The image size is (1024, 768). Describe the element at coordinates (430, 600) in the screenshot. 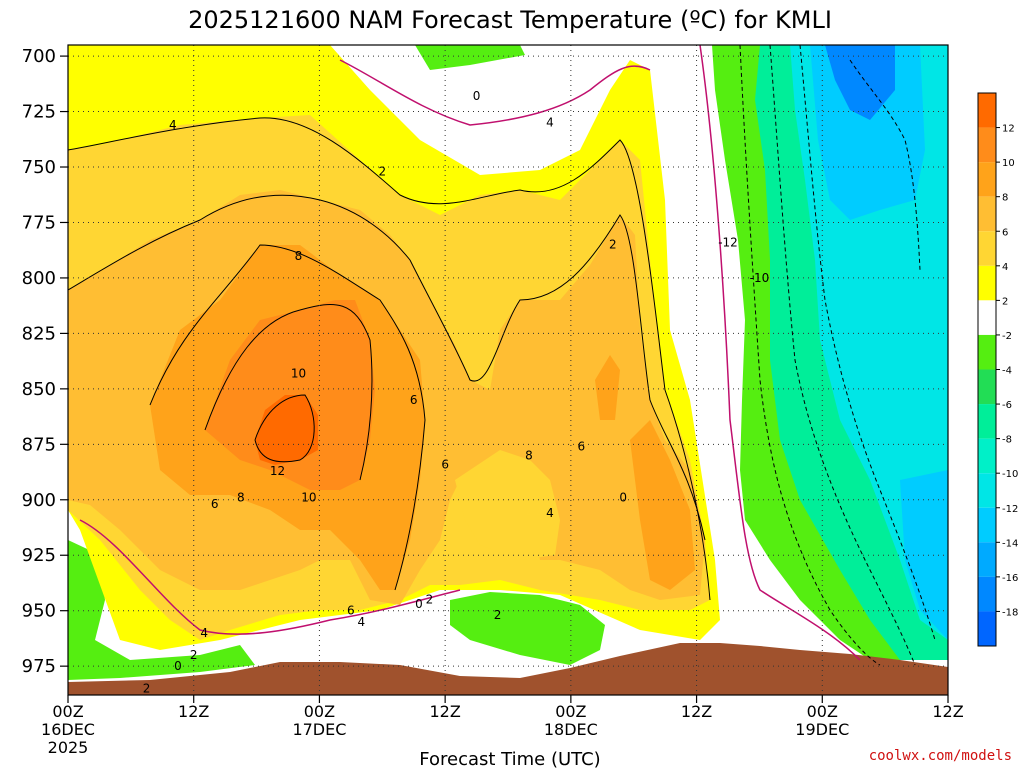

I see `contour-label-22: 2` at that location.